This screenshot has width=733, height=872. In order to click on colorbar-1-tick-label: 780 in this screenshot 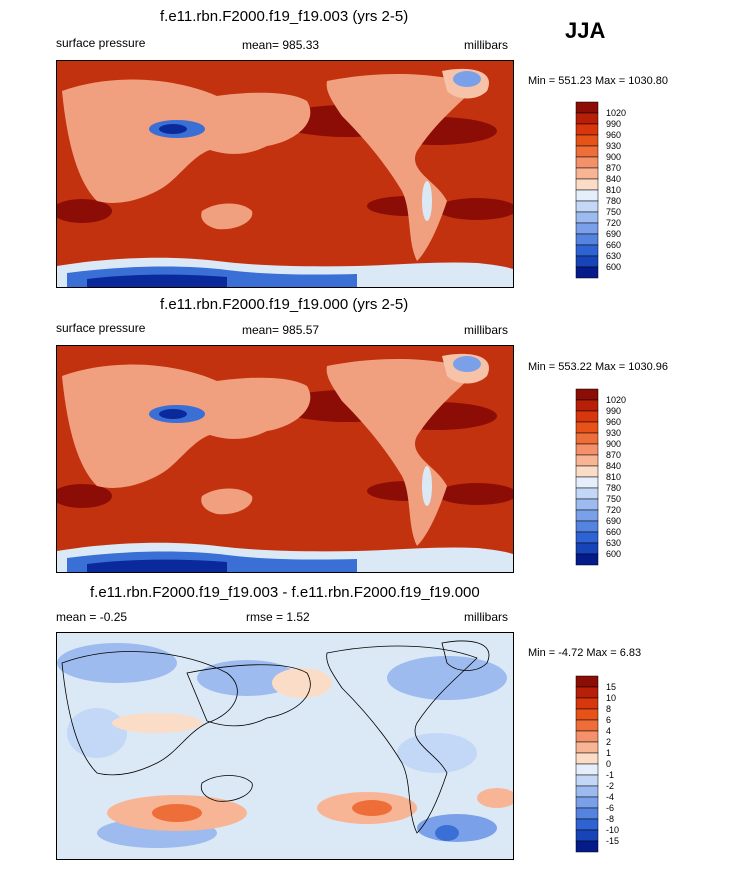, I will do `click(613, 201)`.